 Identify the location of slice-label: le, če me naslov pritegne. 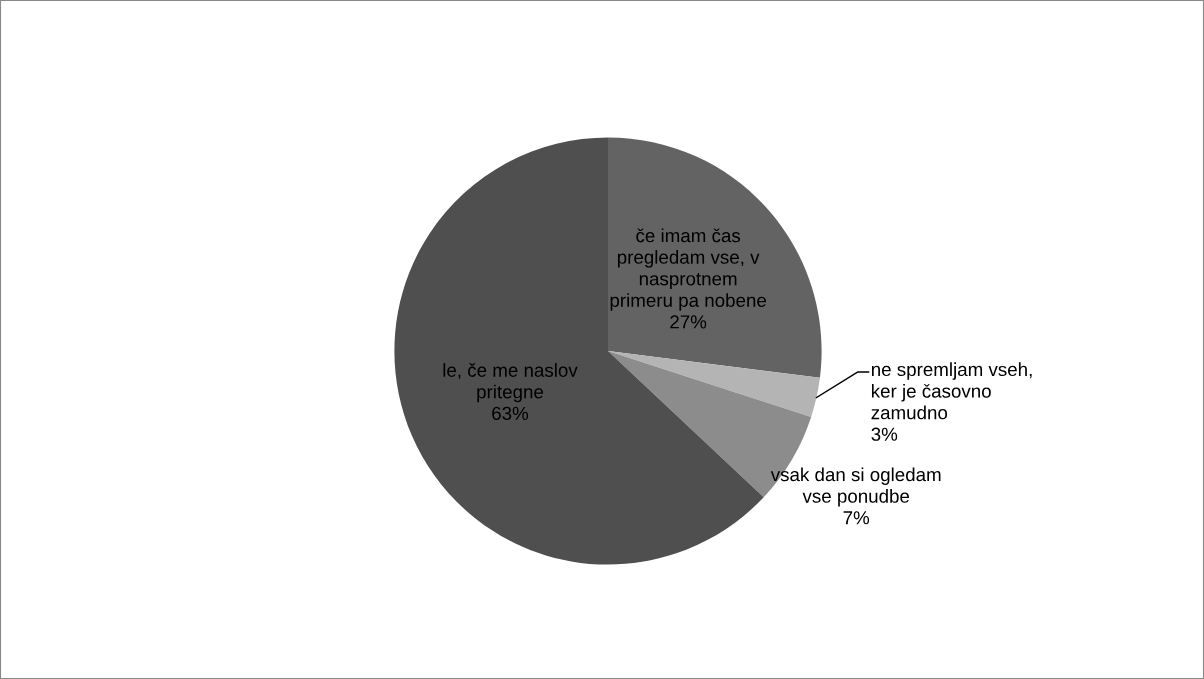
(510, 383).